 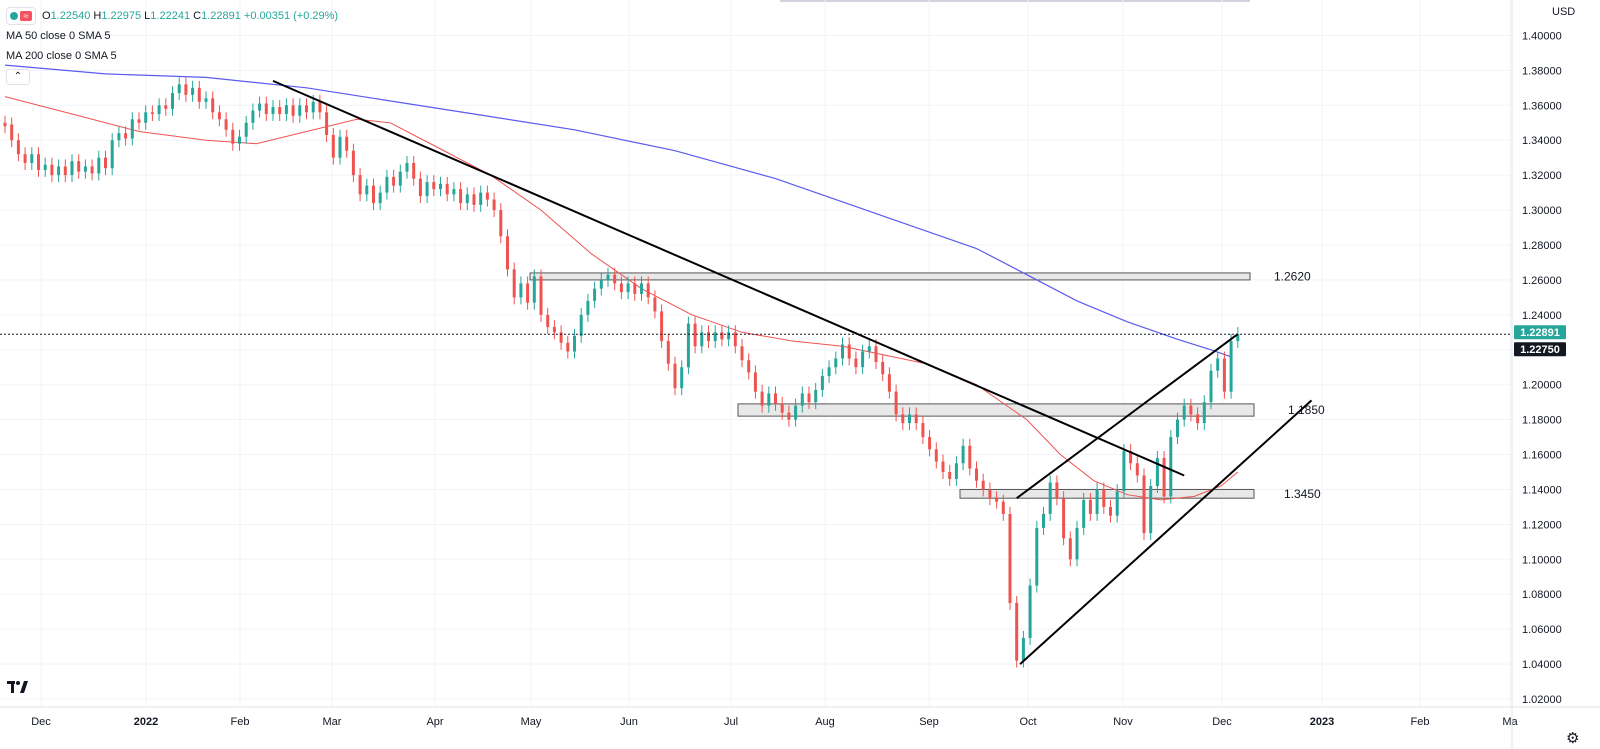 What do you see at coordinates (18, 77) in the screenshot?
I see `chevron-up-icon: ⌃` at bounding box center [18, 77].